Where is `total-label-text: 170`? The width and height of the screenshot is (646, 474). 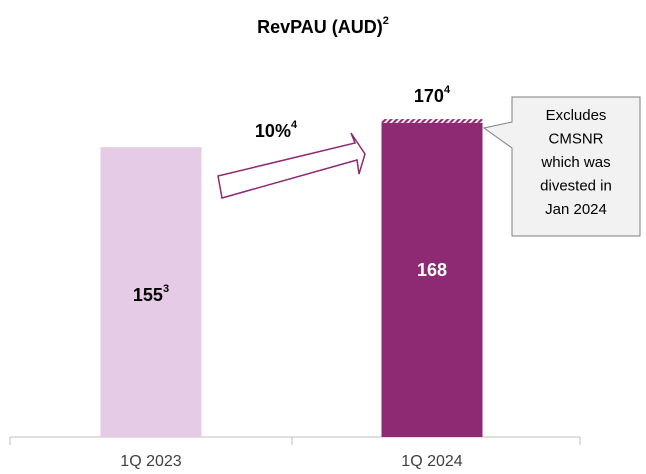
total-label-text: 170 is located at coordinates (429, 96).